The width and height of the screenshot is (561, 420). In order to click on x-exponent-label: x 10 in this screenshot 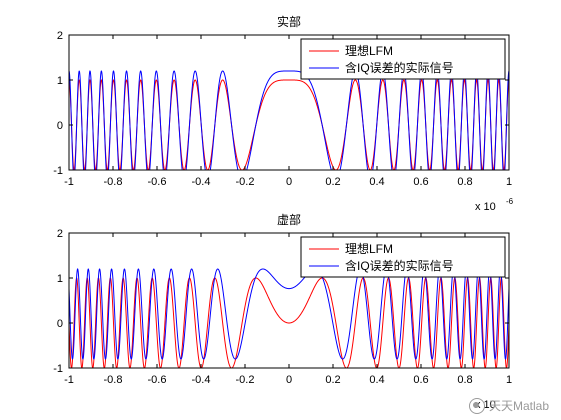, I will do `click(485, 207)`.